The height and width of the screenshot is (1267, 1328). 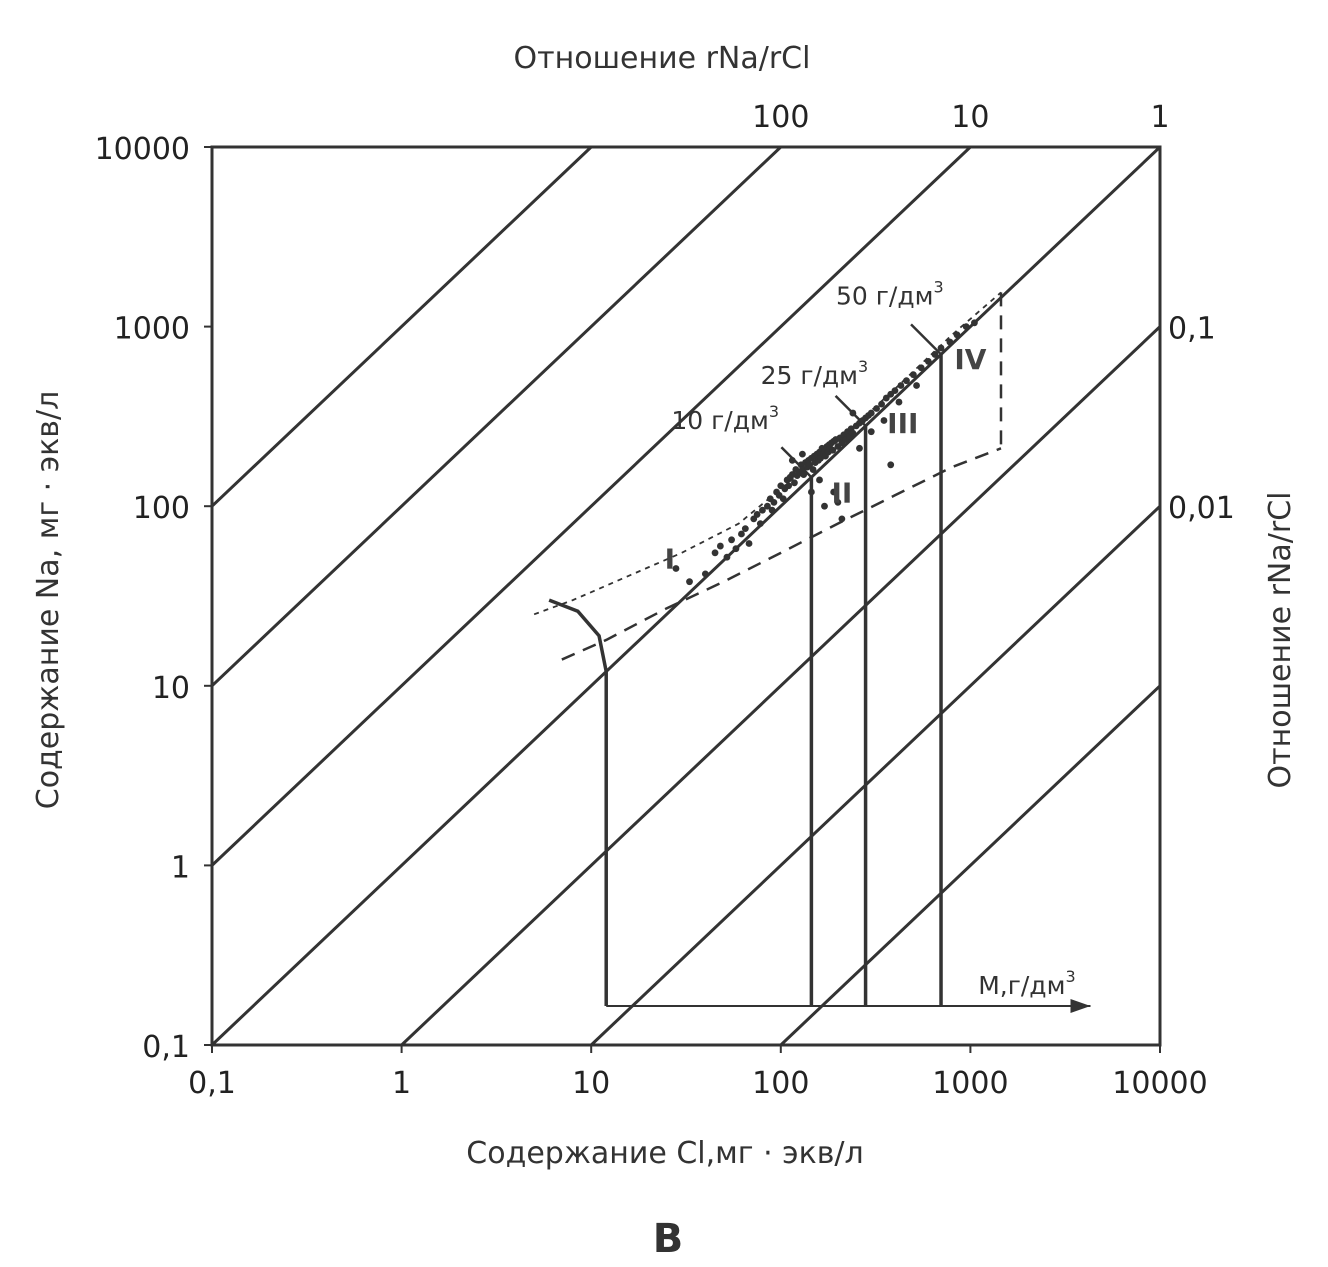 I want to click on m-axis-arrow, so click(x=1080, y=1005).